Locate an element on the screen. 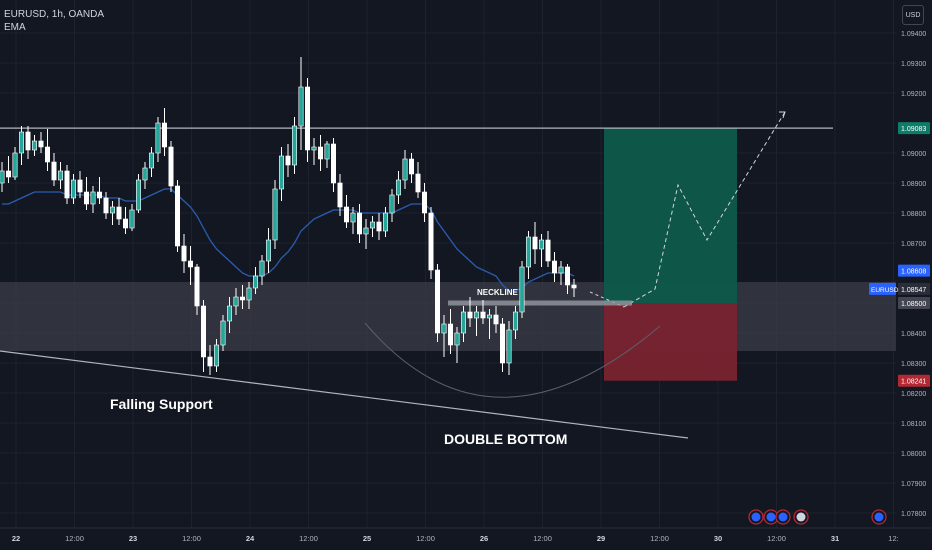 This screenshot has height=550, width=932. price-tick-label: 1.09000 is located at coordinates (913, 154).